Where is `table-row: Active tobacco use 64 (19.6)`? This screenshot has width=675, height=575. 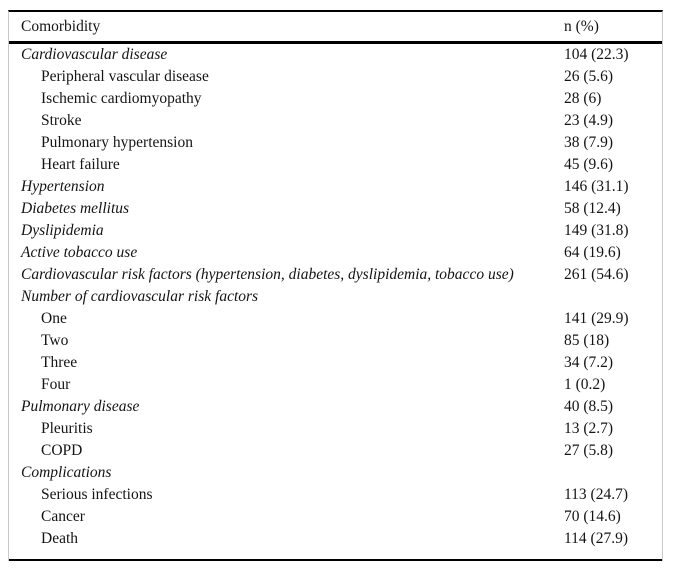
table-row: Active tobacco use 64 (19.6) is located at coordinates (335, 253).